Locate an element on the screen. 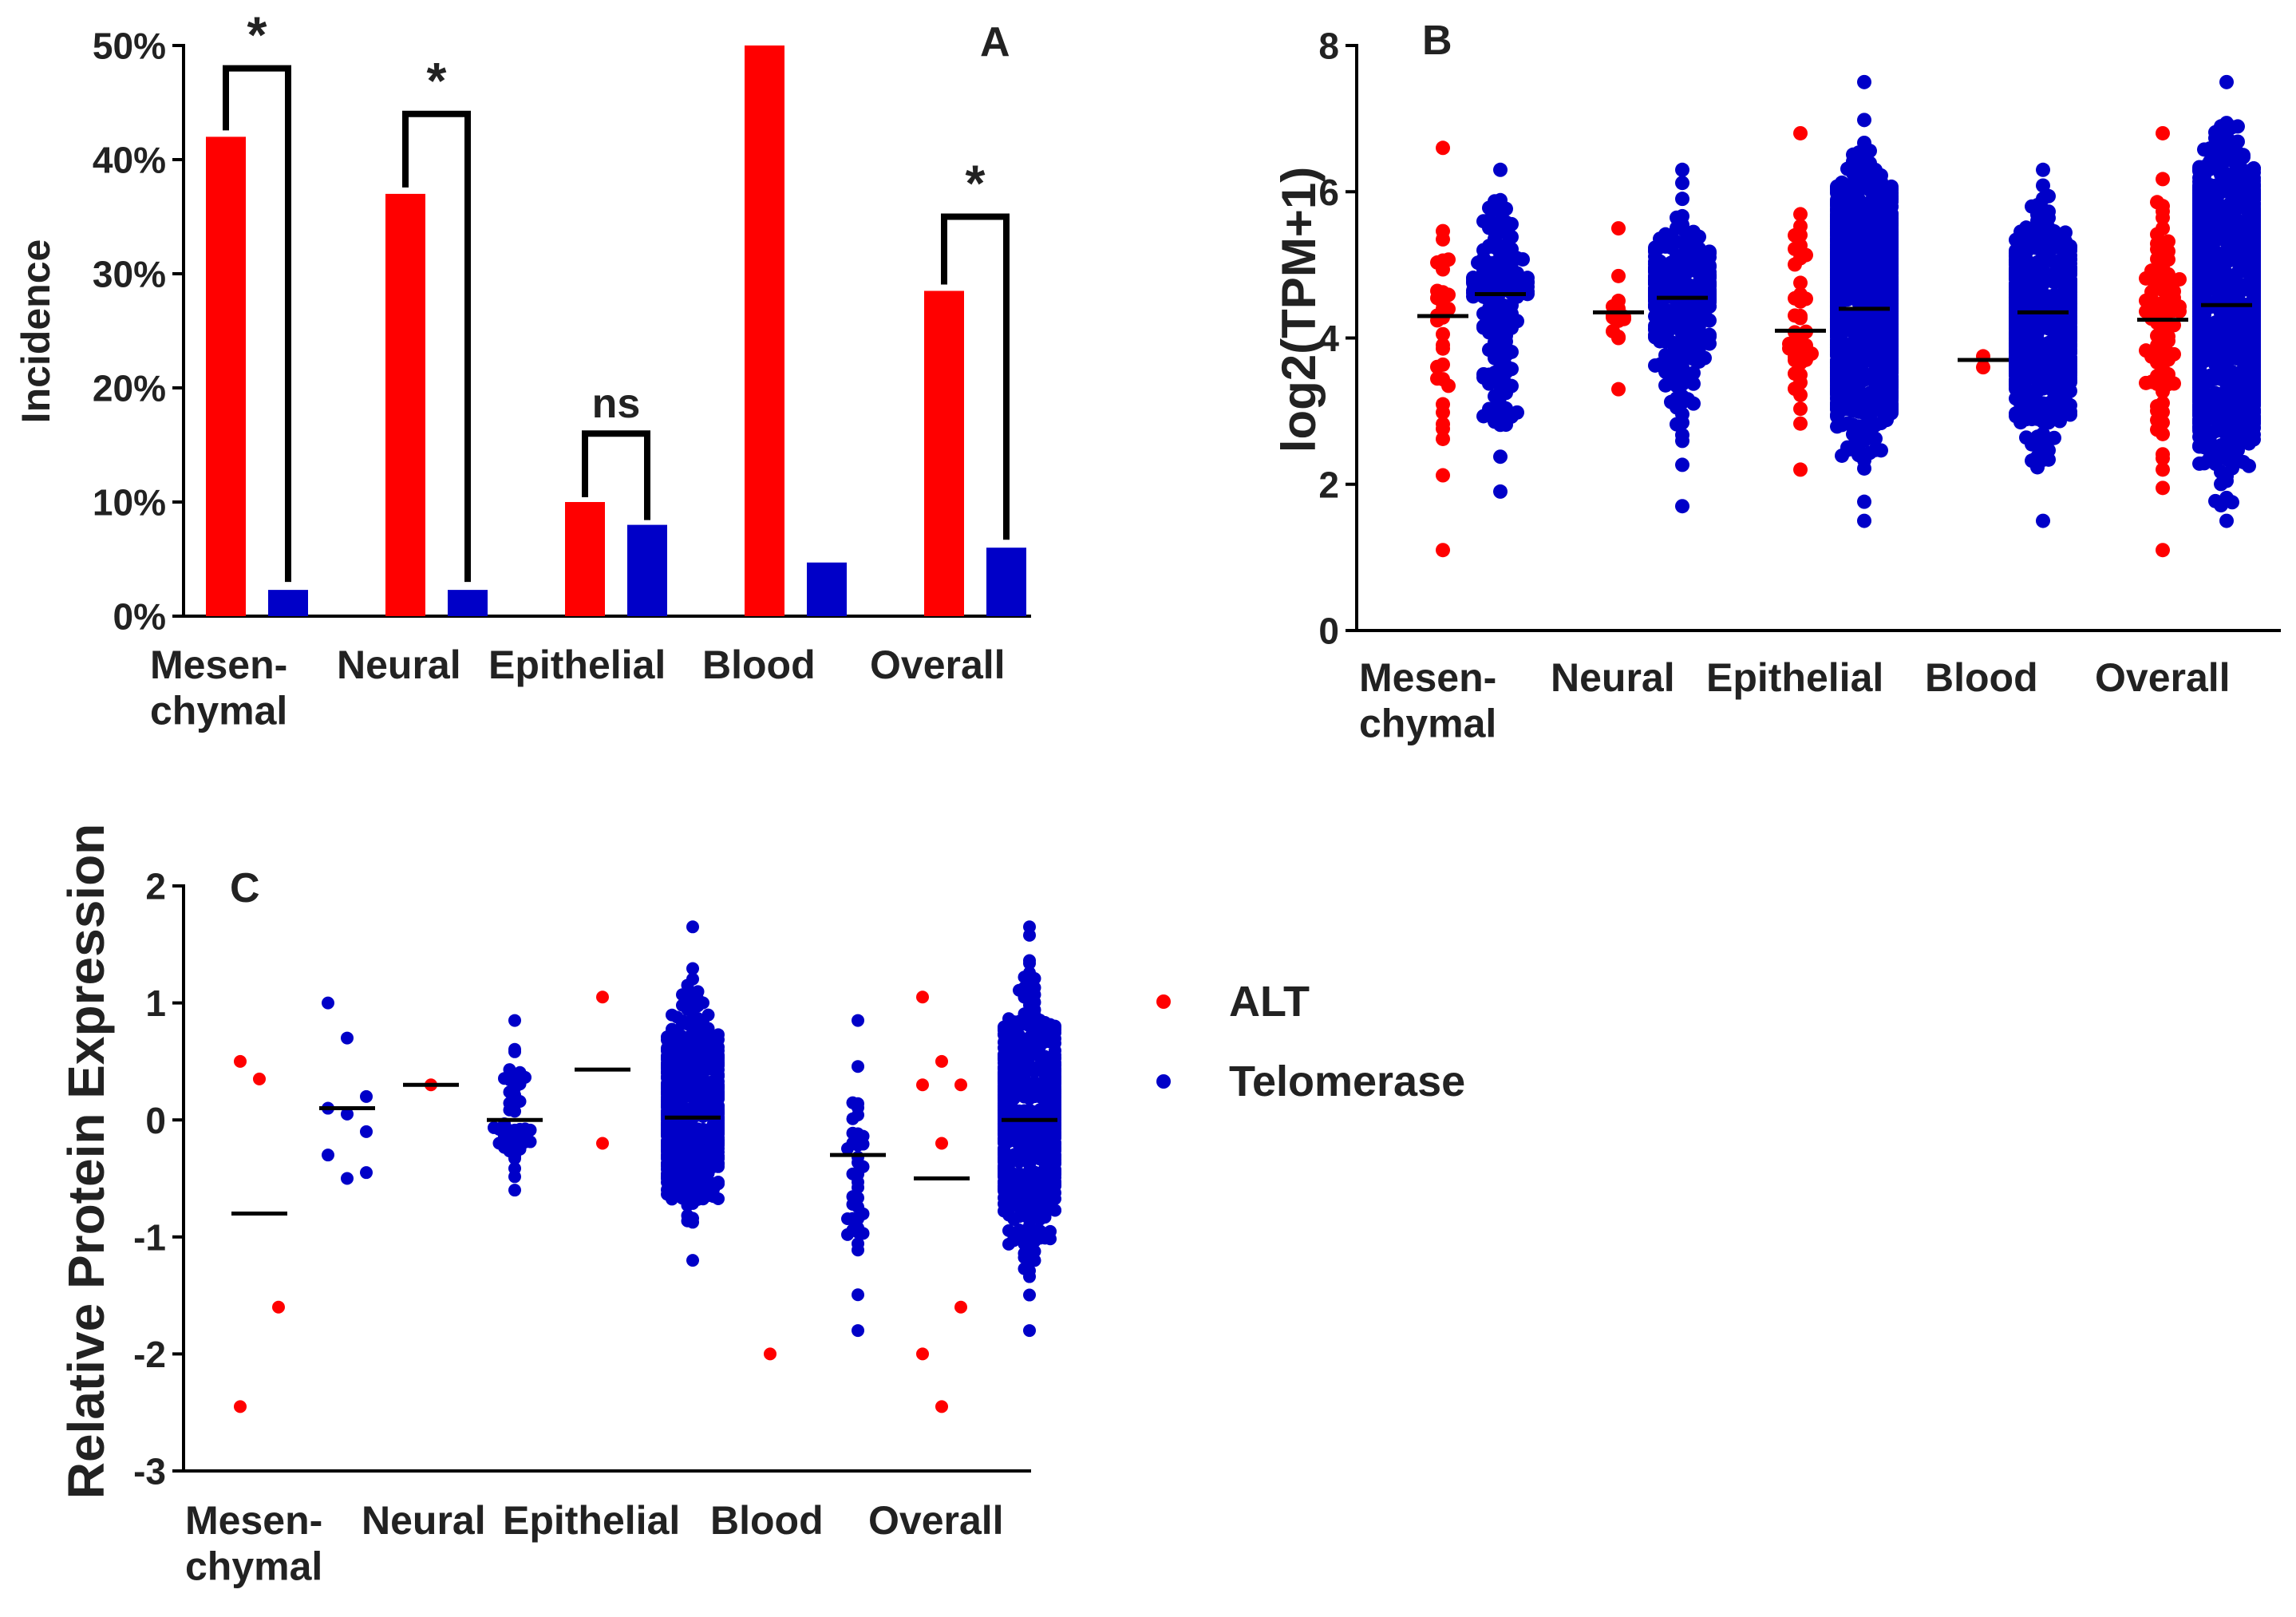  legend-alt-marker is located at coordinates (1163, 1002).